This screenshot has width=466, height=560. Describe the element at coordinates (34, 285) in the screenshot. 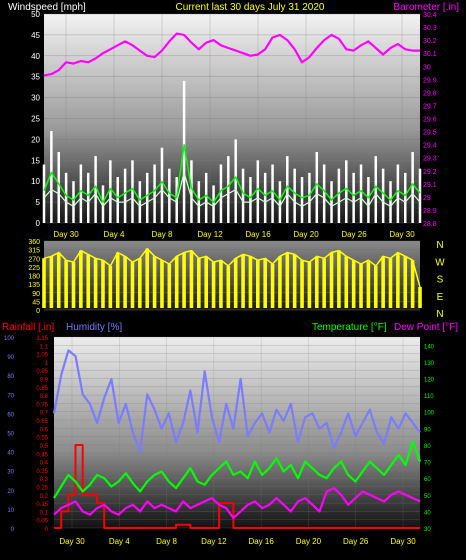

I see `direction-tick-label: 135` at that location.